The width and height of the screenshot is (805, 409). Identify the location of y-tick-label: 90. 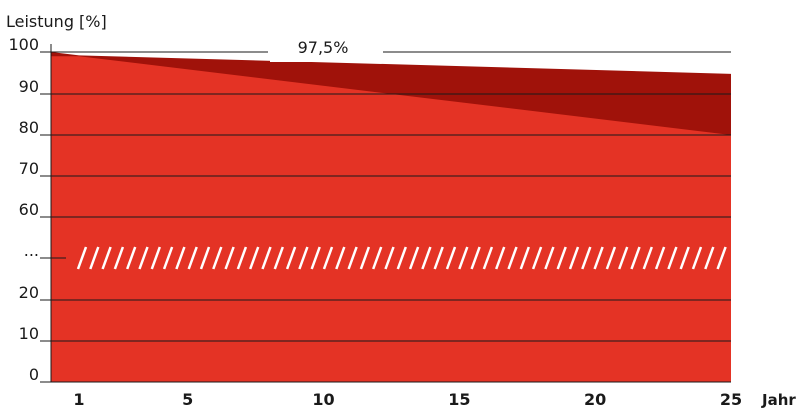
(29, 86).